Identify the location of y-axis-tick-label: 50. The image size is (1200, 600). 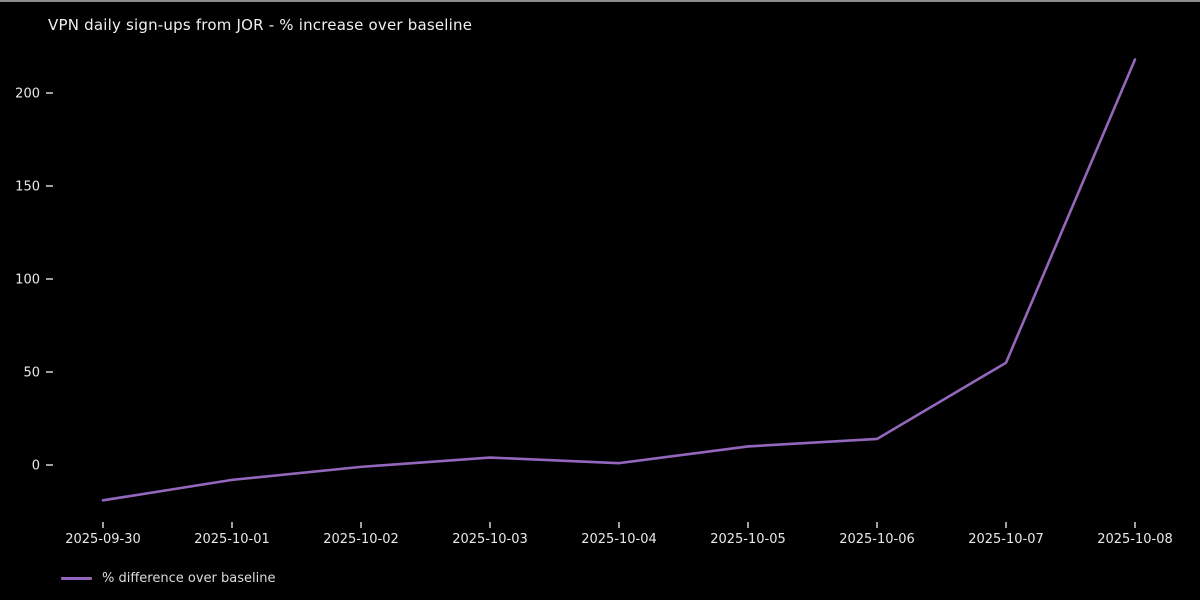
(31, 373).